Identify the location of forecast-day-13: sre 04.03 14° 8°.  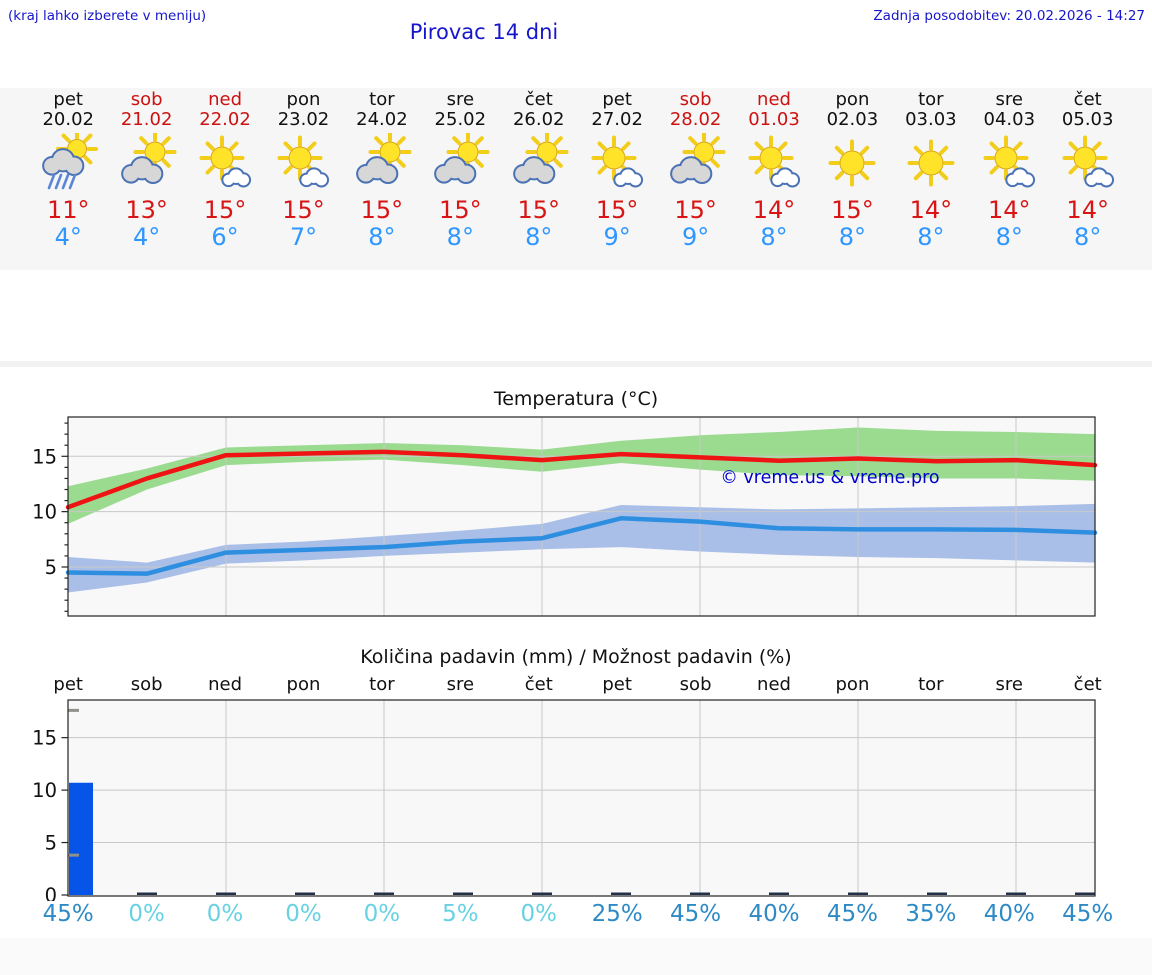
(1009, 170).